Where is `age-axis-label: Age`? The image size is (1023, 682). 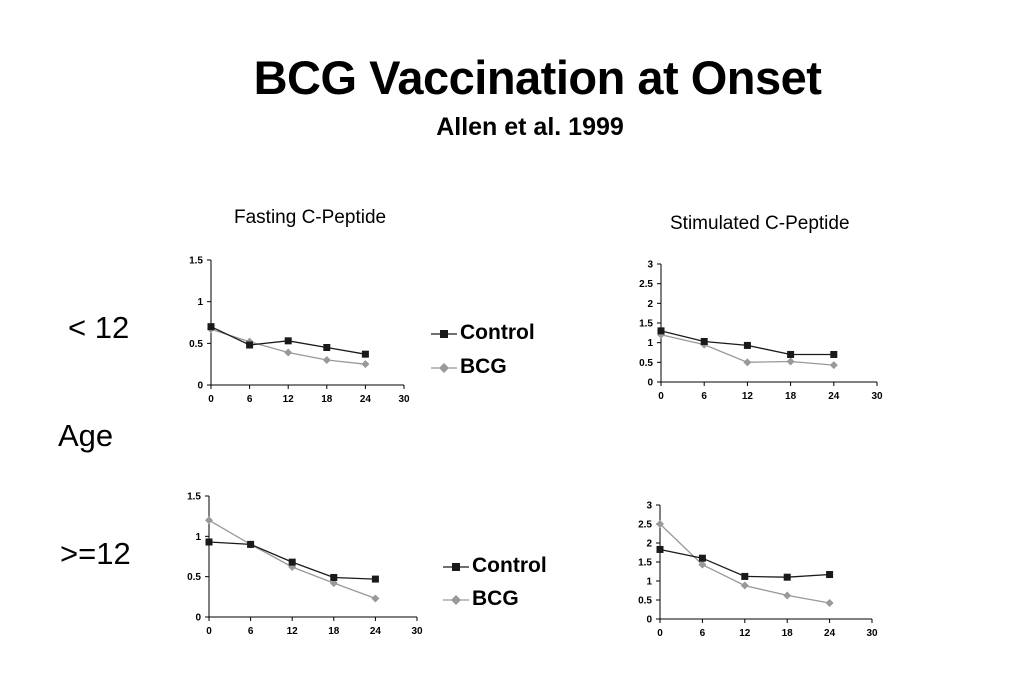 age-axis-label: Age is located at coordinates (86, 435).